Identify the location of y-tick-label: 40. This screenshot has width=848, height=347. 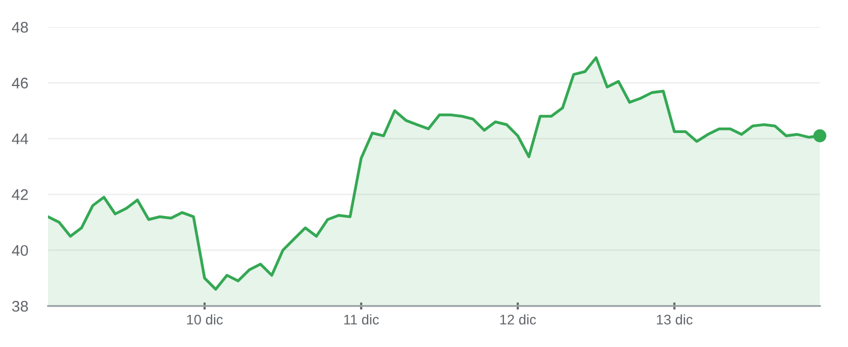
(20, 250).